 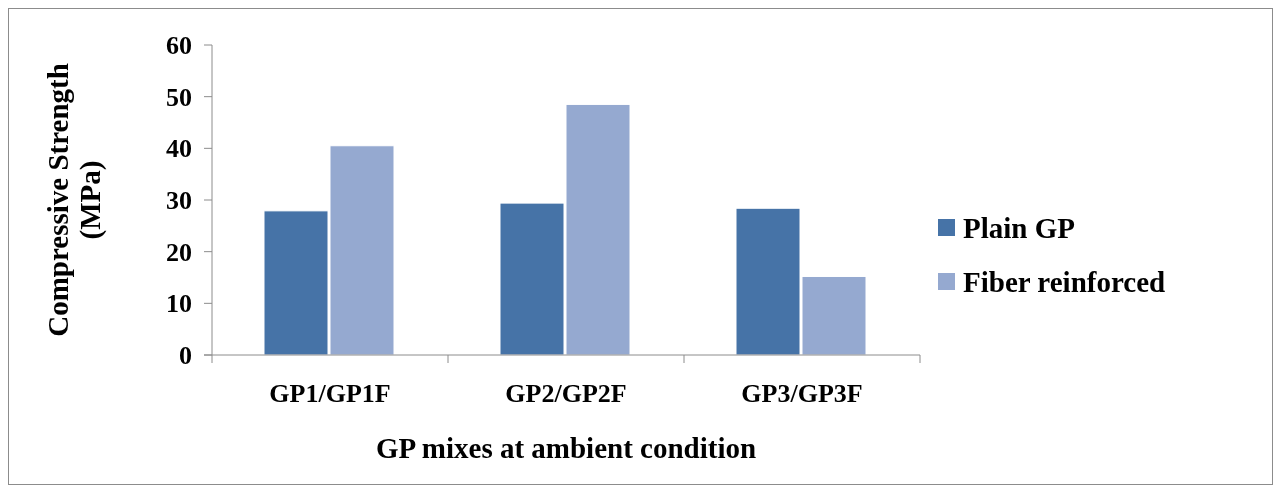 What do you see at coordinates (179, 149) in the screenshot?
I see `y-tick-label: 40` at bounding box center [179, 149].